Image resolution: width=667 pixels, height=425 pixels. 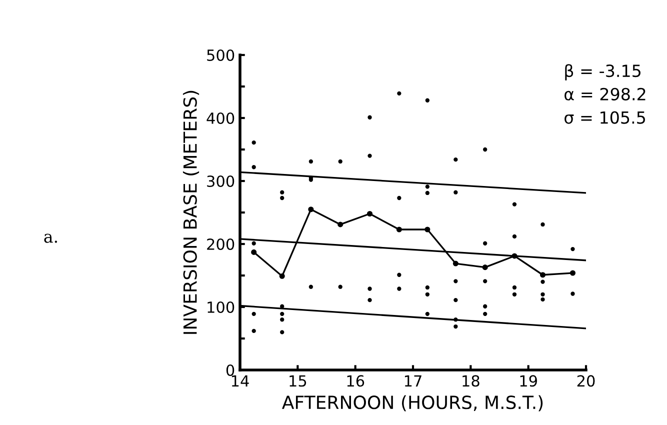 What do you see at coordinates (412, 403) in the screenshot?
I see `x-axis-title: AFTERNOON (HOURS, M.S.T.)` at bounding box center [412, 403].